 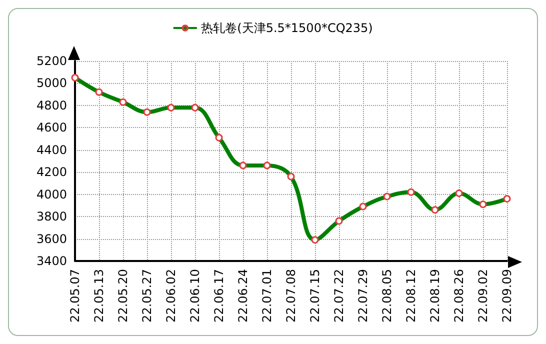 What do you see at coordinates (411, 295) in the screenshot?
I see `x-tick-label: 22.08.12` at bounding box center [411, 295].